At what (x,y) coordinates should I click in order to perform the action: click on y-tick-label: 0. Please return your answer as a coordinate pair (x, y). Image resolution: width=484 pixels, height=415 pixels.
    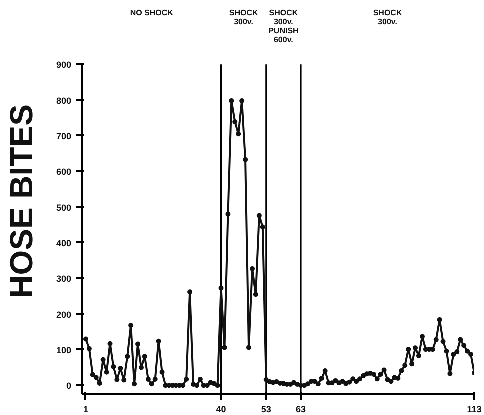
    Looking at the image, I should click on (69, 386).